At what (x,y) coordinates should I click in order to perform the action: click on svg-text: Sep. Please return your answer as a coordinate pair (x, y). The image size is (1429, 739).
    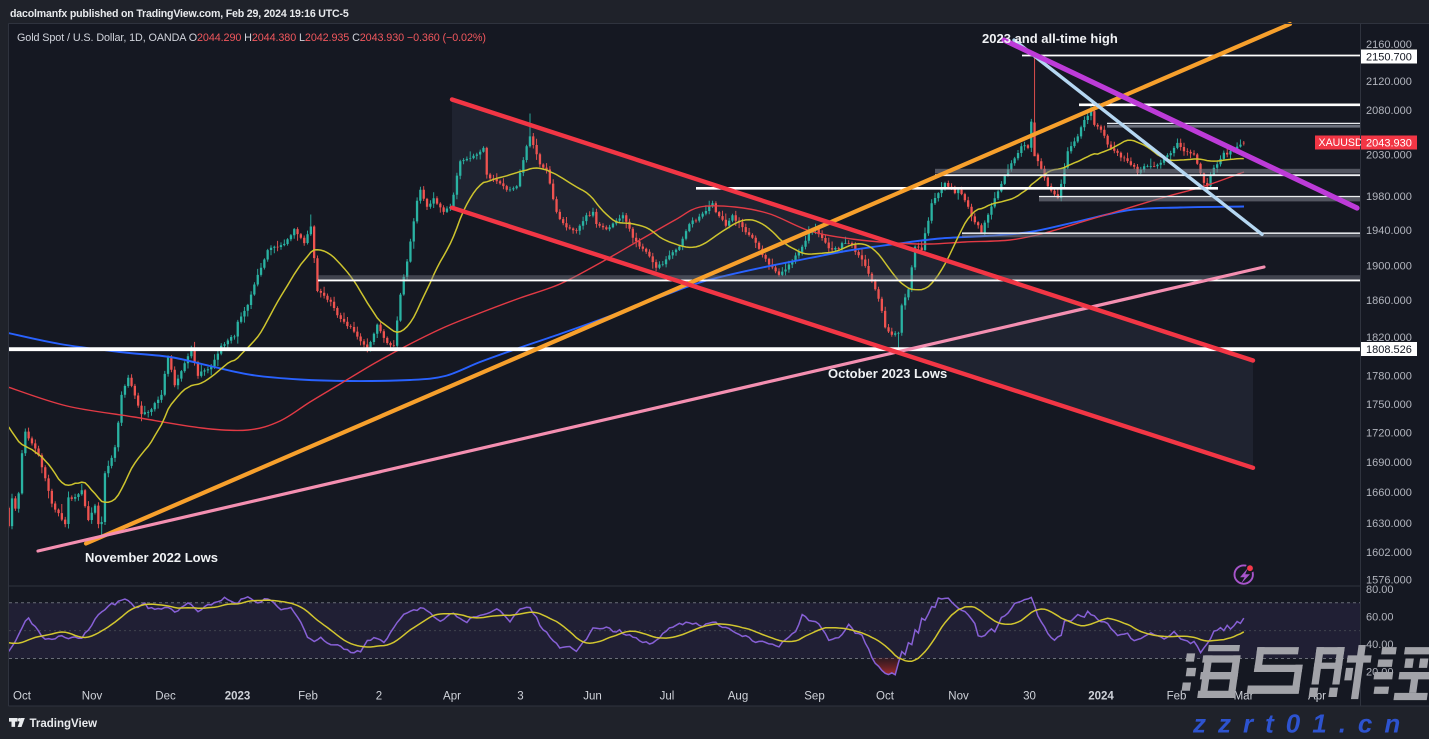
    Looking at the image, I should click on (814, 697).